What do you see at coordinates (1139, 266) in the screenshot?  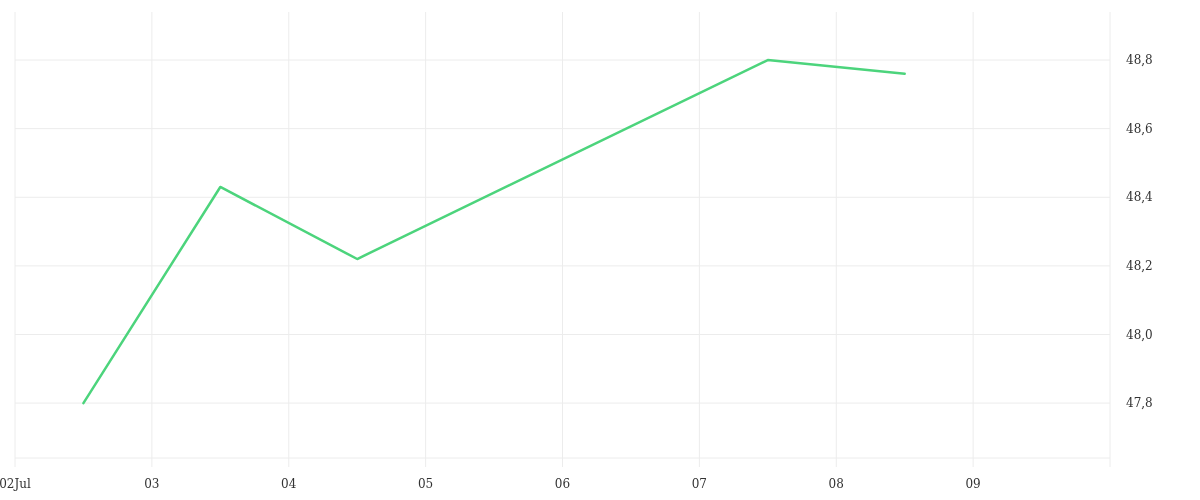 I see `y-tick-label: 48,2` at bounding box center [1139, 266].